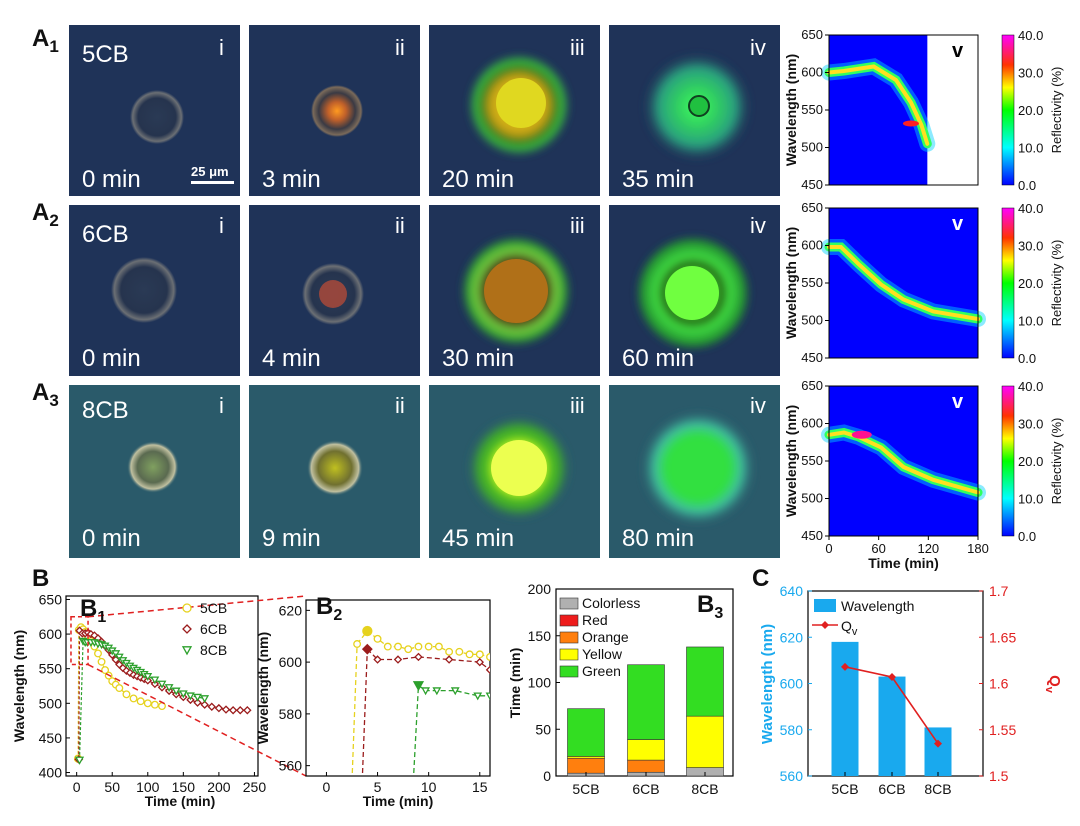  Describe the element at coordinates (1030, 321) in the screenshot. I see `colorbar-tick-label: 10.0` at that location.